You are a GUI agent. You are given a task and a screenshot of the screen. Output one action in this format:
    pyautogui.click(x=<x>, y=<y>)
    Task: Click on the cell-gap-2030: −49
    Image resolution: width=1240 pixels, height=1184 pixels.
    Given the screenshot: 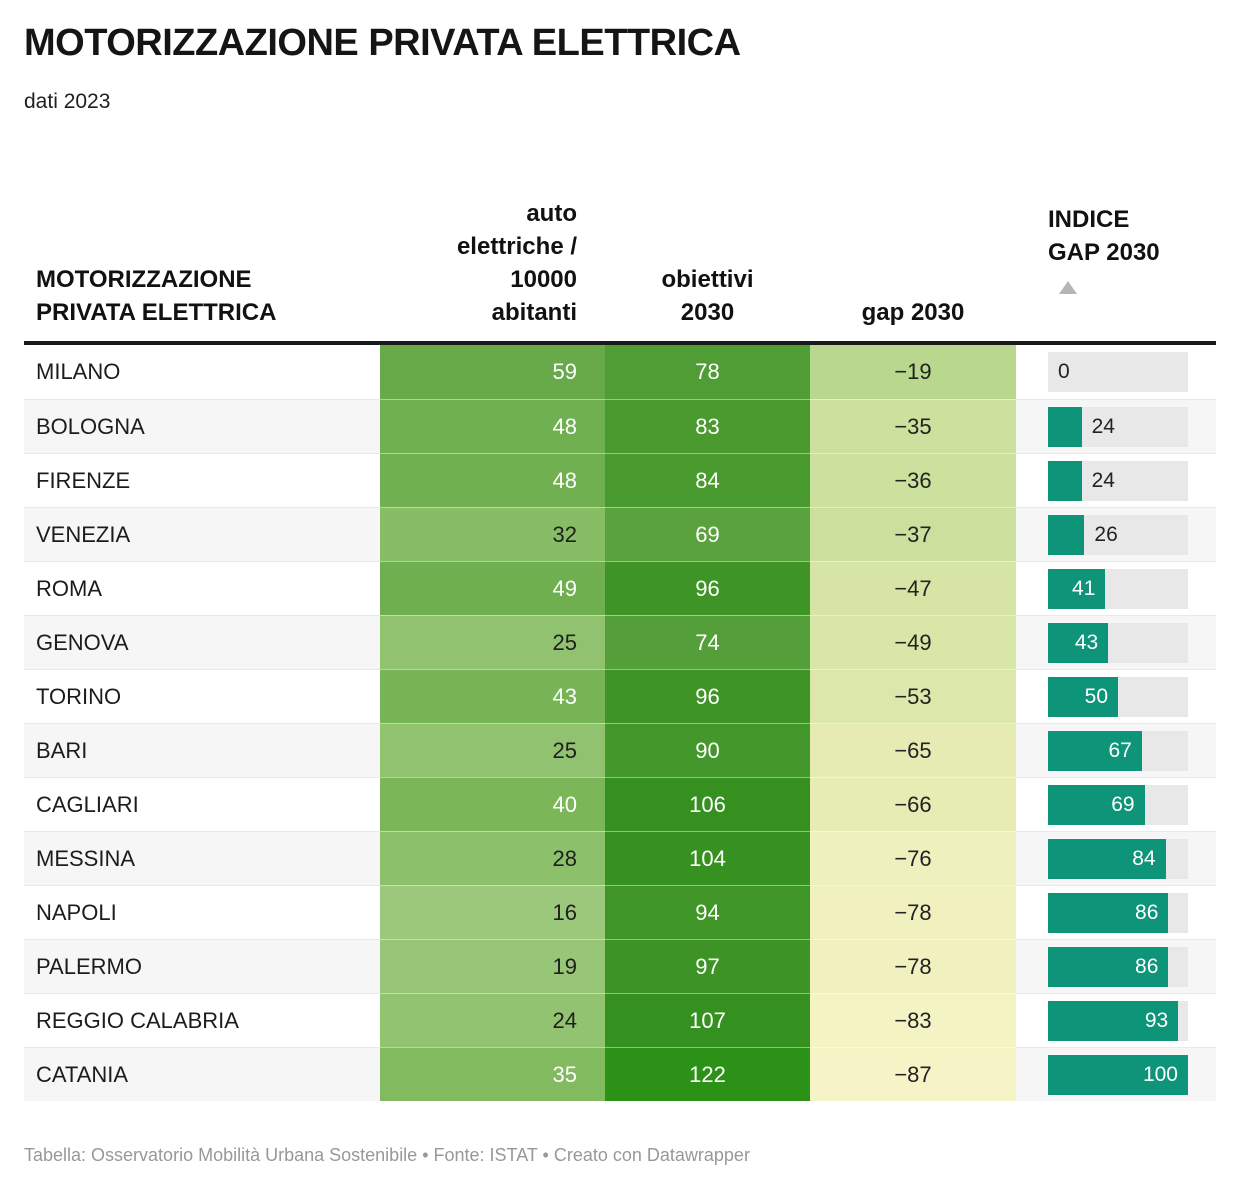 What is the action you would take?
    pyautogui.click(x=913, y=641)
    